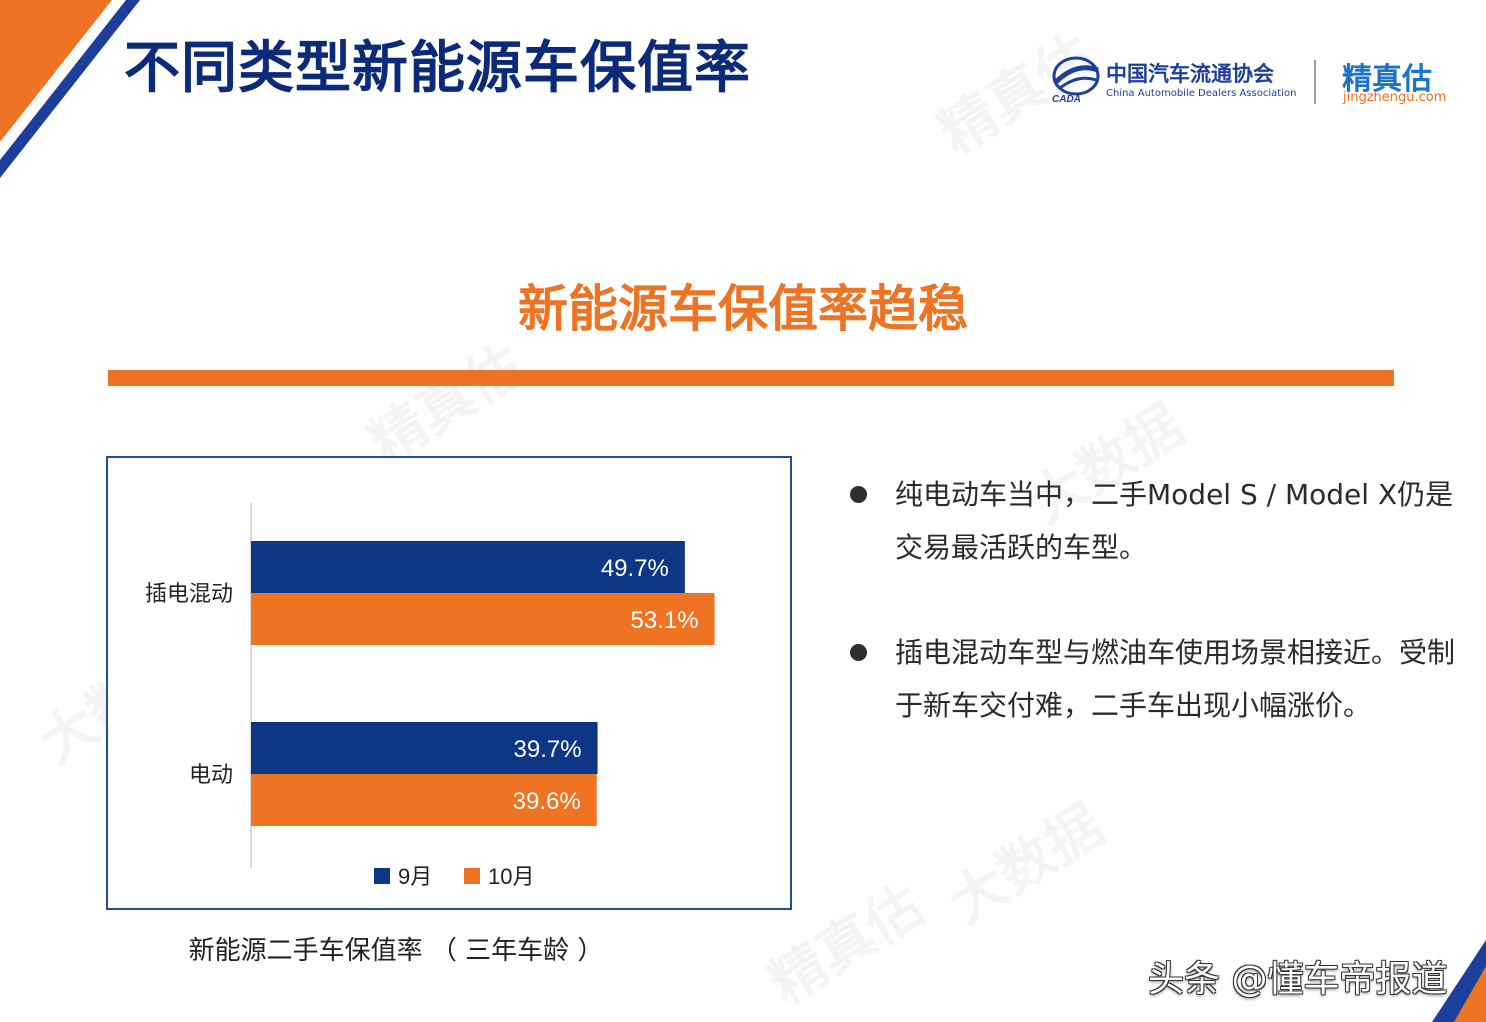 The image size is (1486, 1022). Describe the element at coordinates (437, 68) in the screenshot. I see `page-title: 不同类型新能源车保值率` at that location.